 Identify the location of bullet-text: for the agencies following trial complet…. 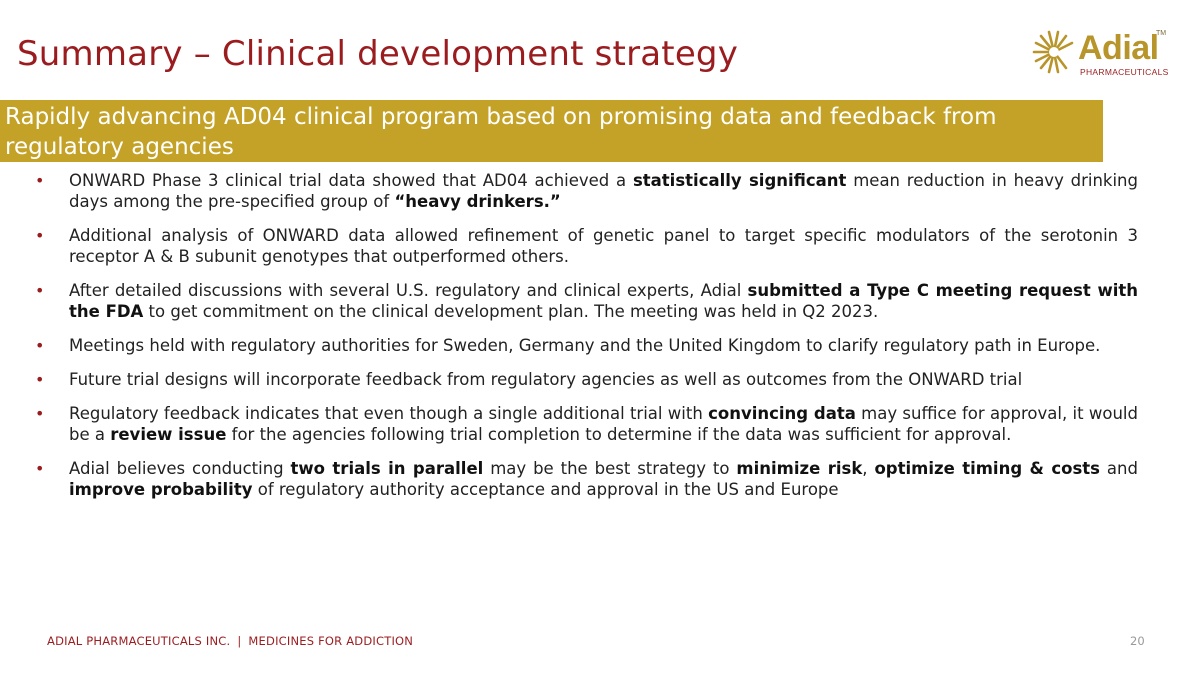
(619, 434).